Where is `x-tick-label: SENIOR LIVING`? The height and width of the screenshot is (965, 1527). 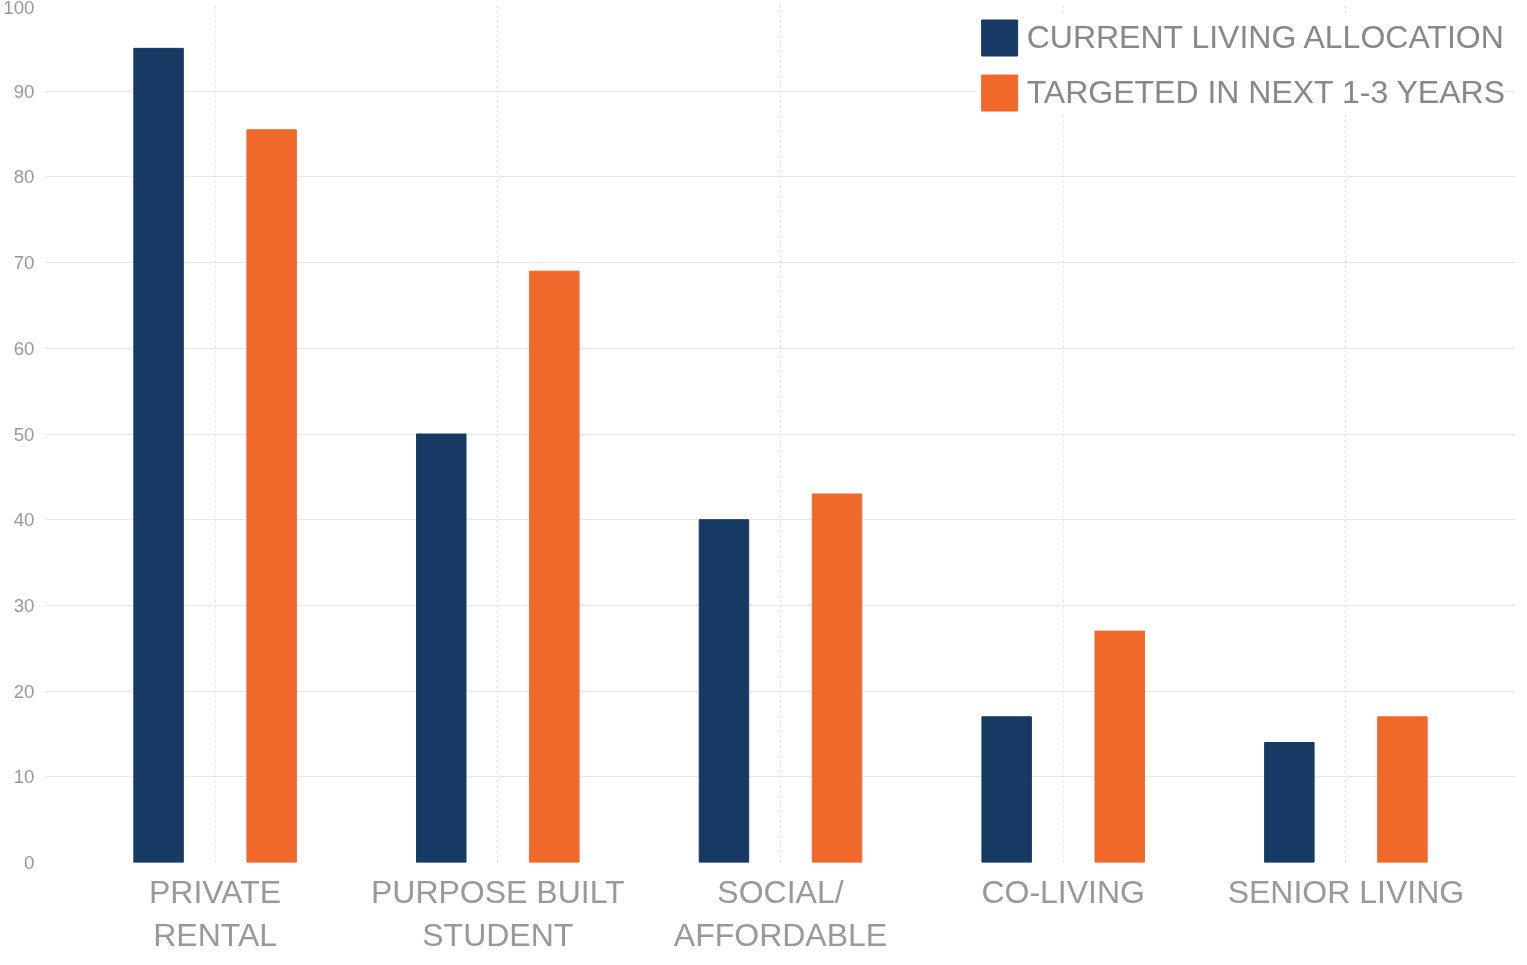
x-tick-label: SENIOR LIVING is located at coordinates (1346, 891).